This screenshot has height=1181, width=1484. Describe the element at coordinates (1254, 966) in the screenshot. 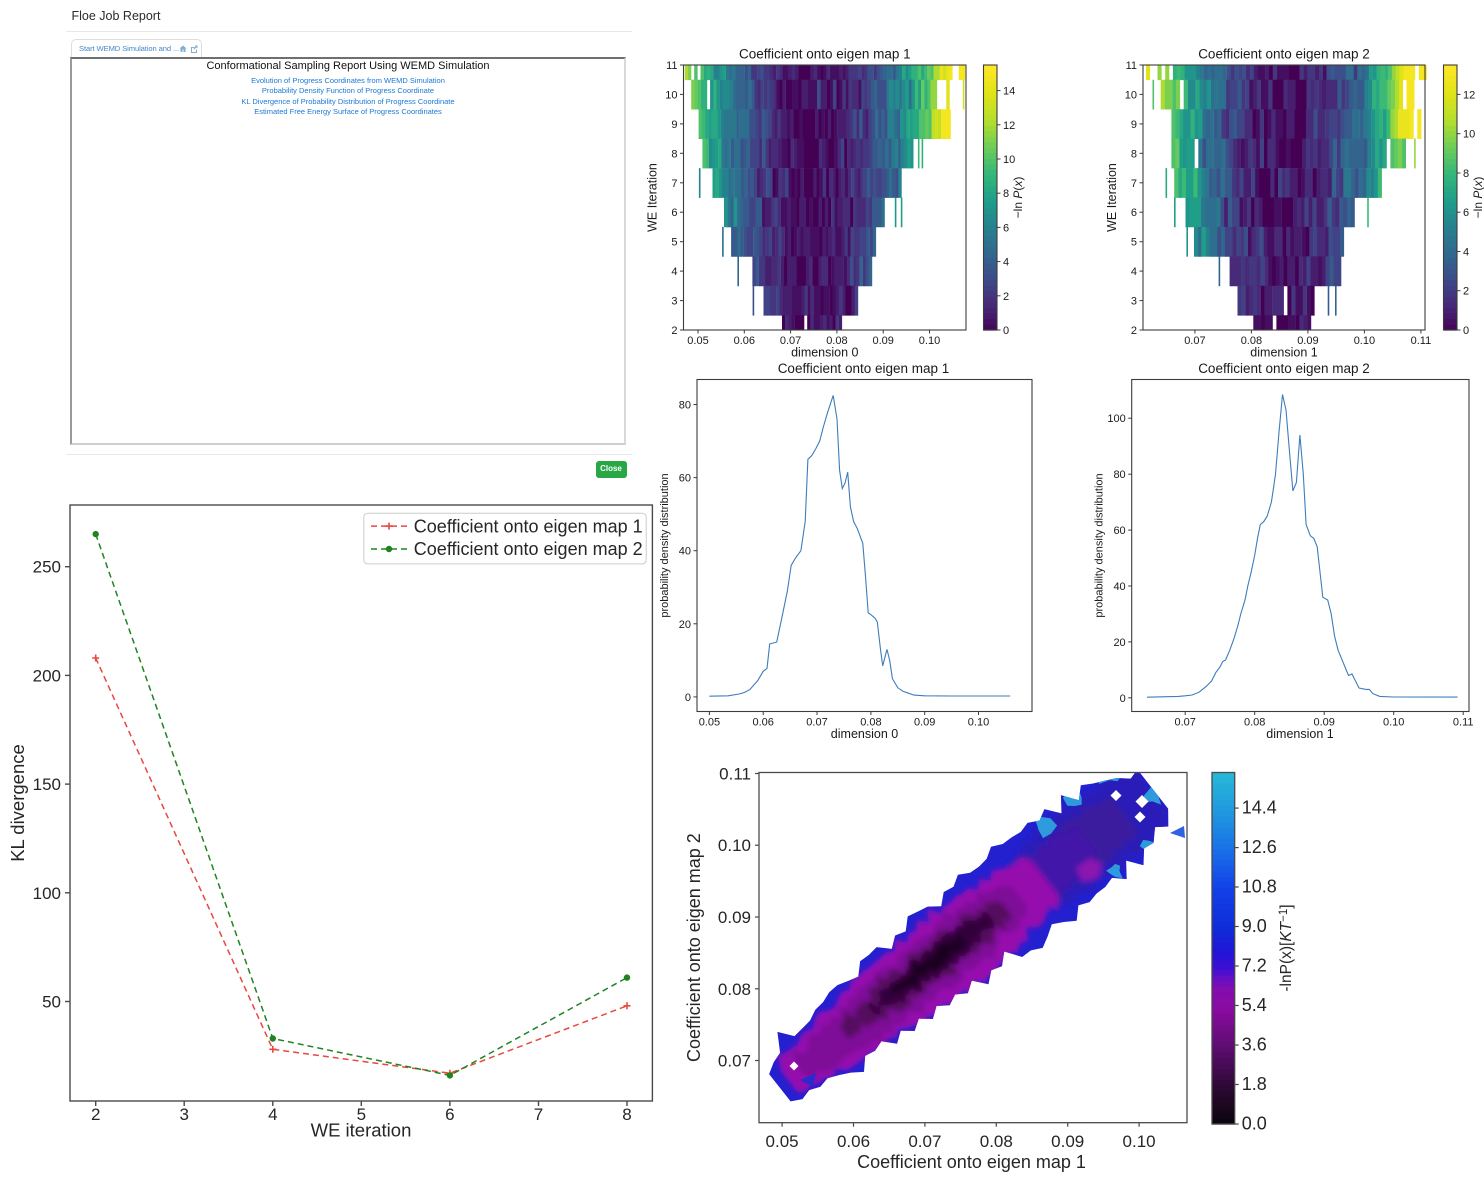

I see `svg-text: 7.2` at that location.